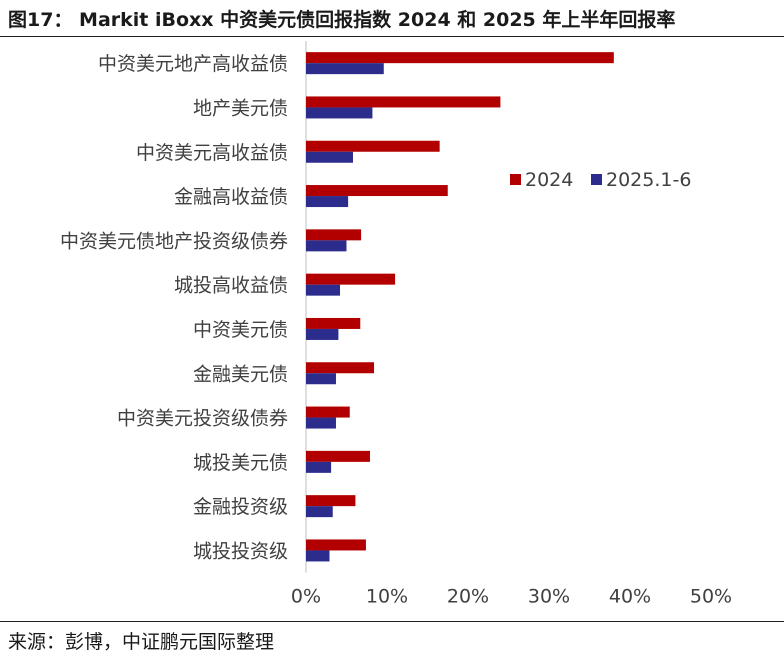  Describe the element at coordinates (231, 286) in the screenshot. I see `category-label: 城投高收益债` at that location.